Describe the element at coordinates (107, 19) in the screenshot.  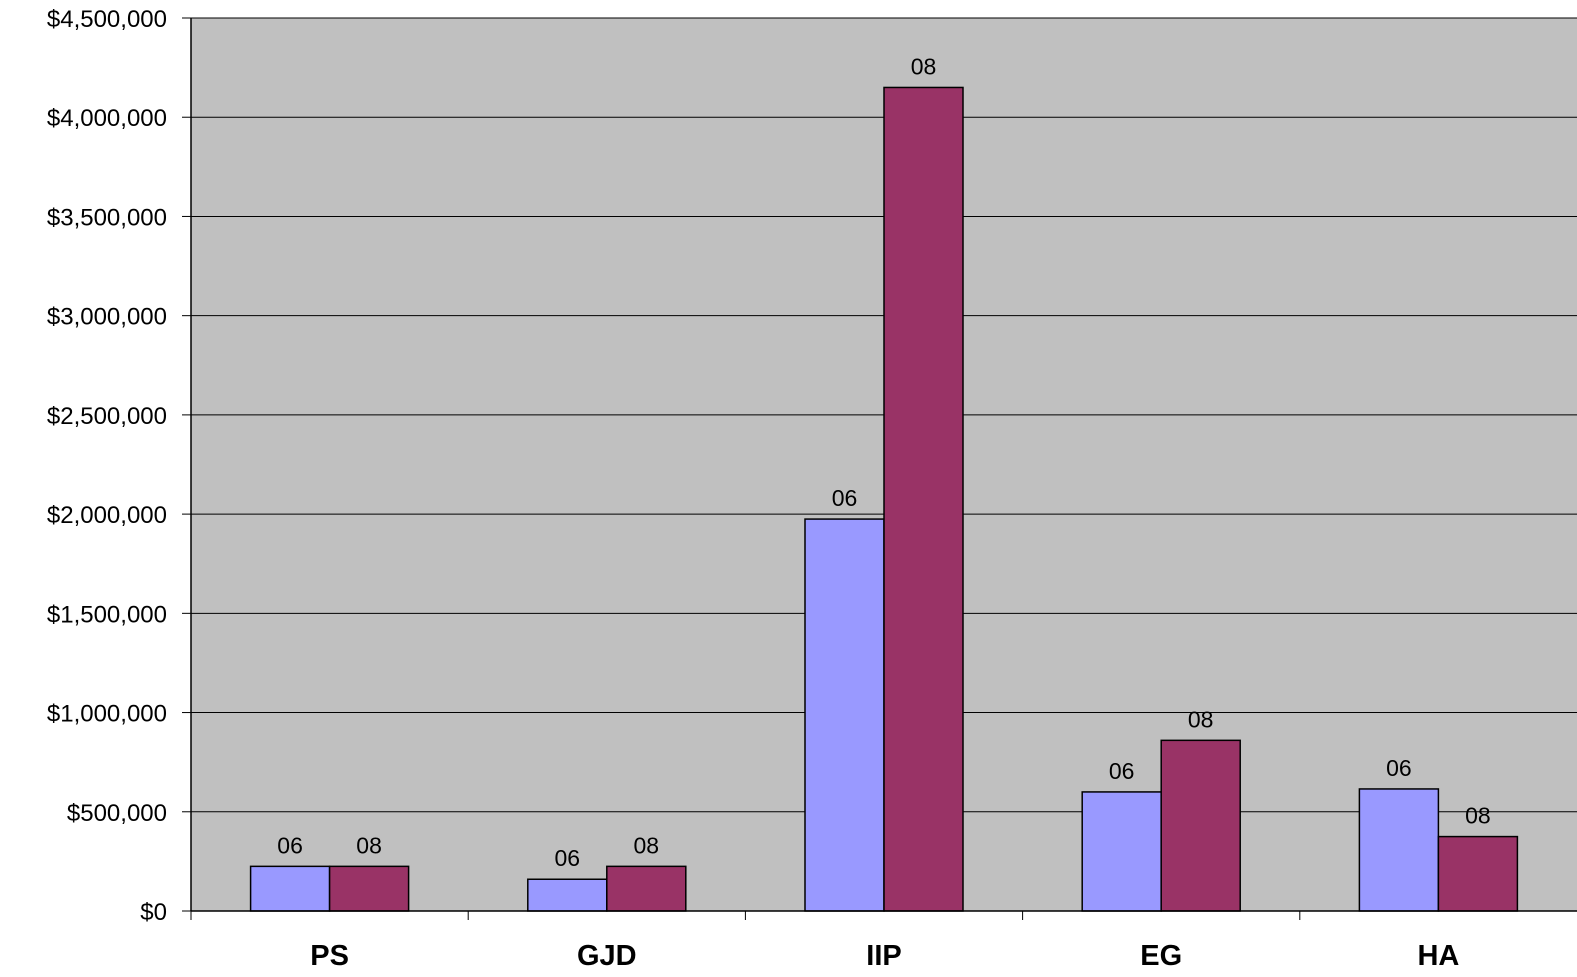
I see `y-tick-label: $4,500,000` at that location.